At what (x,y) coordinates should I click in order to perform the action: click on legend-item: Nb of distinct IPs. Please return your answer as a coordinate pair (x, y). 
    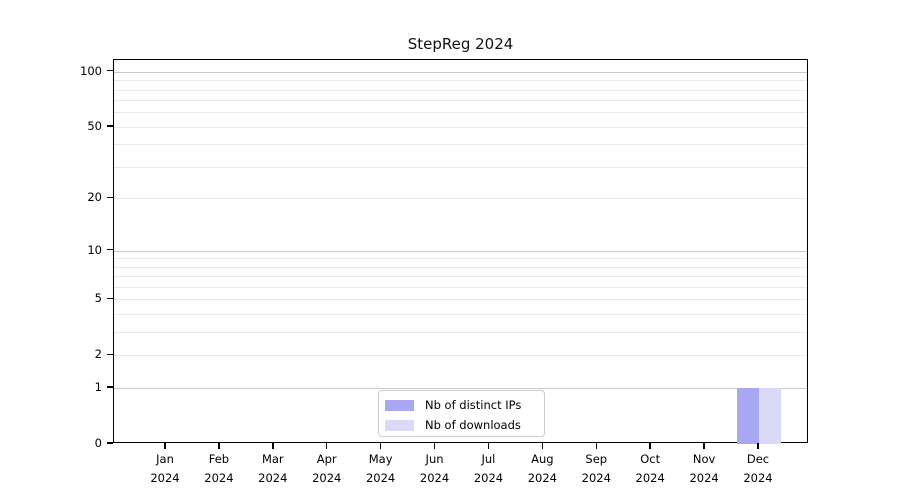
    Looking at the image, I should click on (460, 405).